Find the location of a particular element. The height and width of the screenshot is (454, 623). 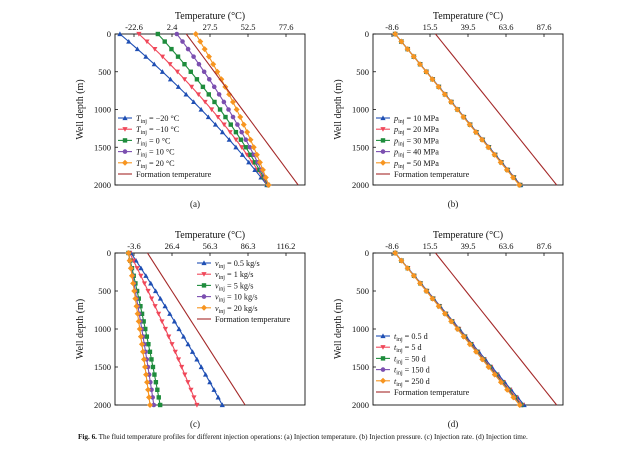

legend-entry: pinj = 20 MPa is located at coordinates (416, 130).